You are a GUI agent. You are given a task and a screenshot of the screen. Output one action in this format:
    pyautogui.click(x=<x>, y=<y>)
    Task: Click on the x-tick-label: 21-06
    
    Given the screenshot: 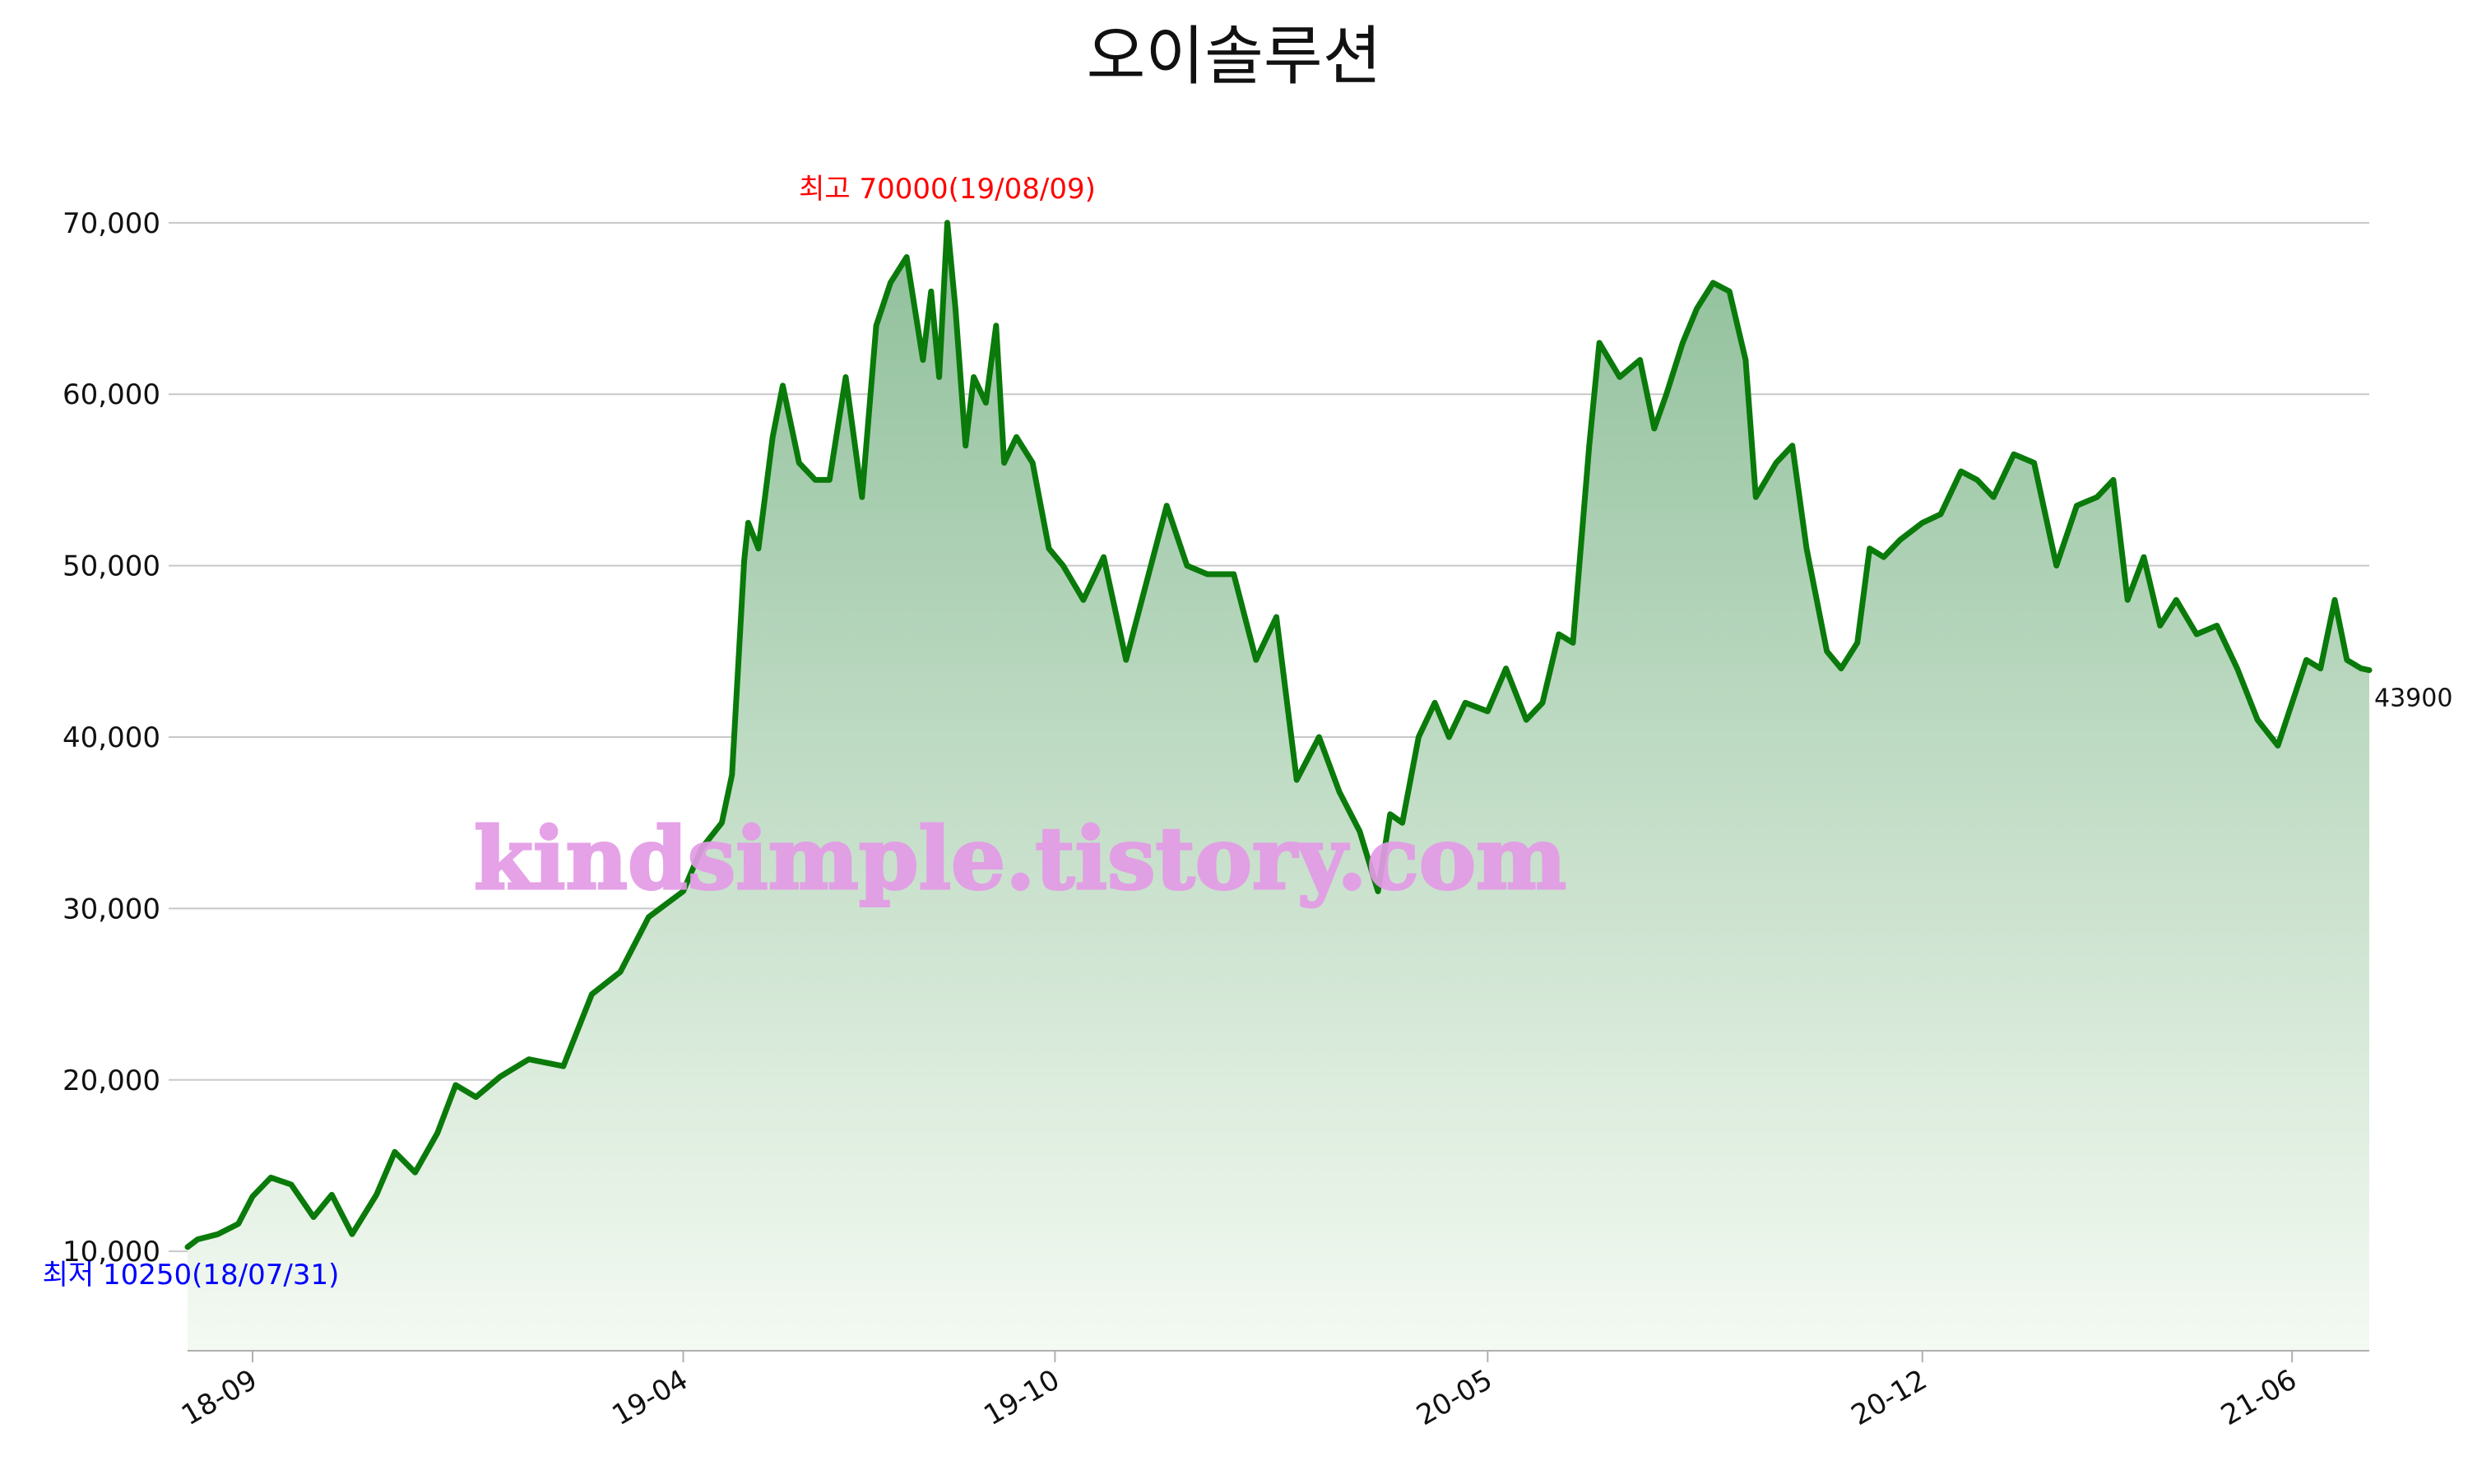 What is the action you would take?
    pyautogui.click(x=2259, y=1397)
    